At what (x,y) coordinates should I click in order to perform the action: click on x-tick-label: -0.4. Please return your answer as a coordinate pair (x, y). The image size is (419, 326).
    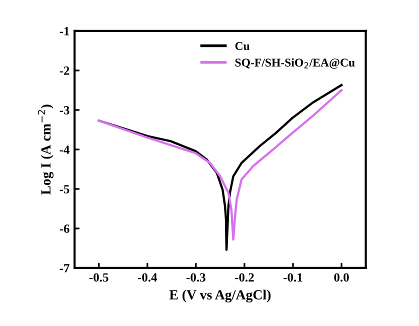
    Looking at the image, I should click on (148, 277).